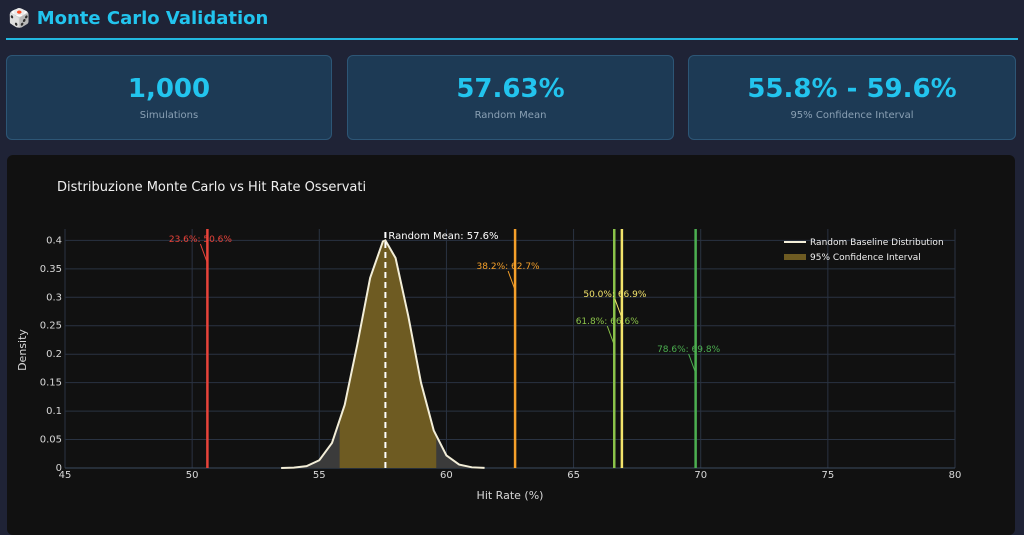  Describe the element at coordinates (446, 475) in the screenshot. I see `x-tick-label: 60` at that location.